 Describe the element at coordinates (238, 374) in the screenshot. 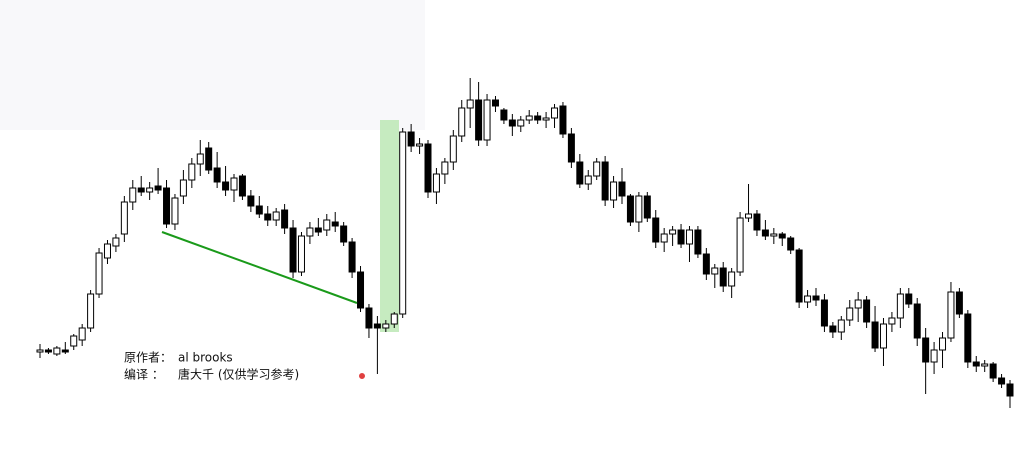

I see `note-value: 唐大千 (仅供学习参考)` at that location.